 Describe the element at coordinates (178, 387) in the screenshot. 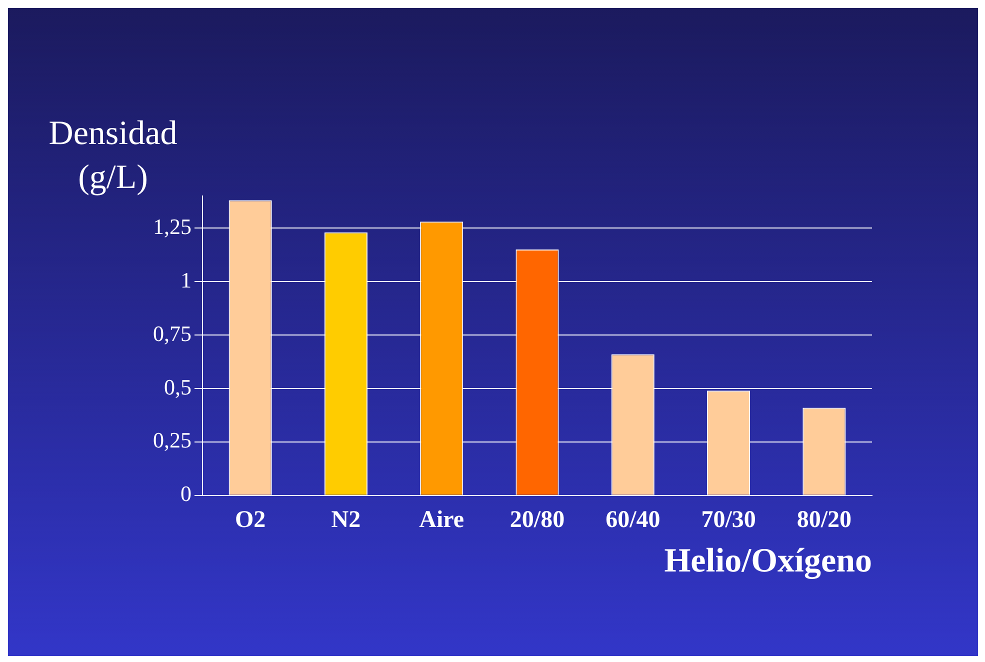

I see `y-tick-label: 0,5` at that location.